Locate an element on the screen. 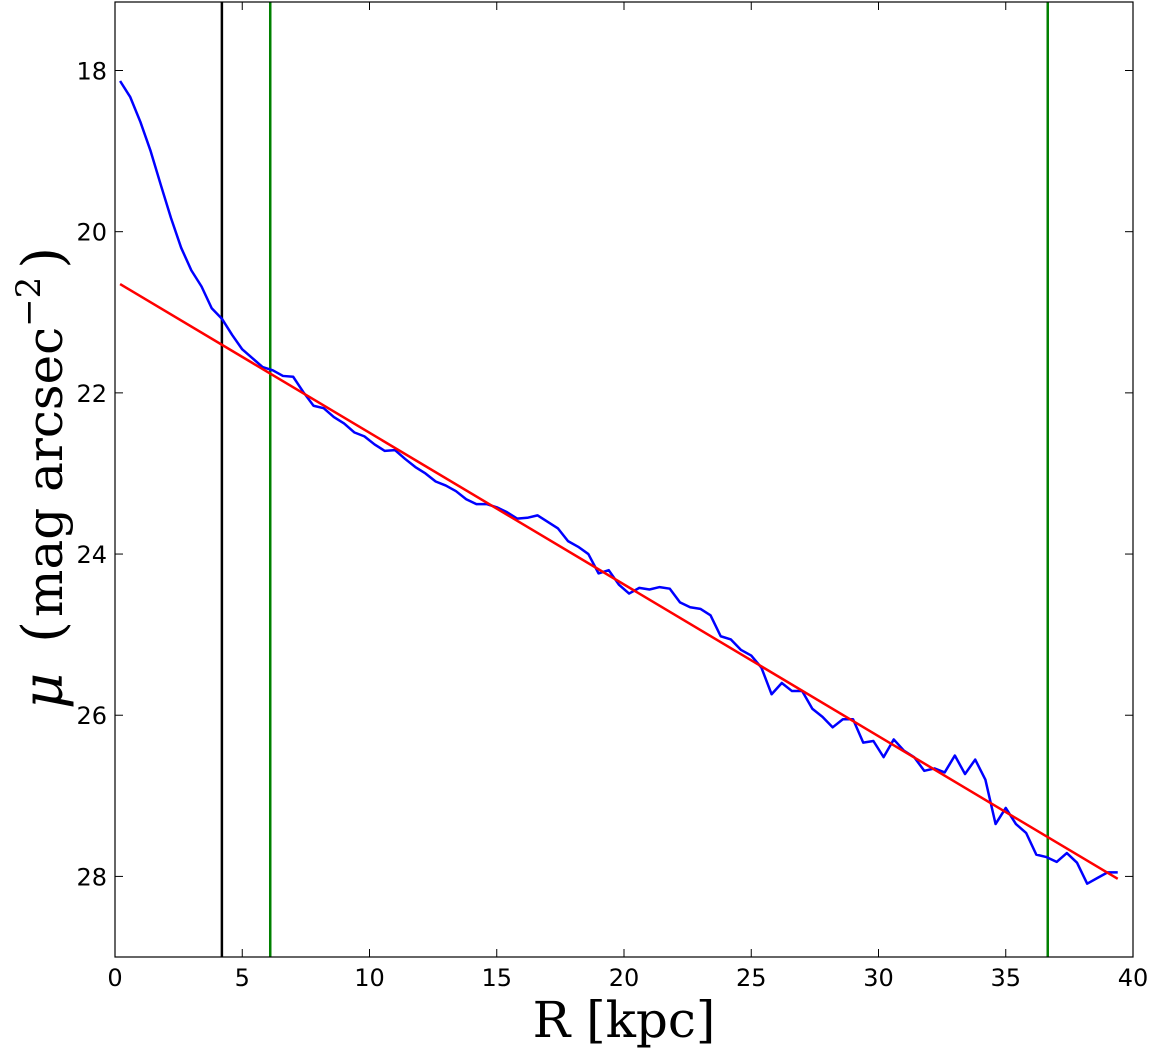 The width and height of the screenshot is (1149, 1049). x-axis-label: R [kpc] is located at coordinates (624, 1020).